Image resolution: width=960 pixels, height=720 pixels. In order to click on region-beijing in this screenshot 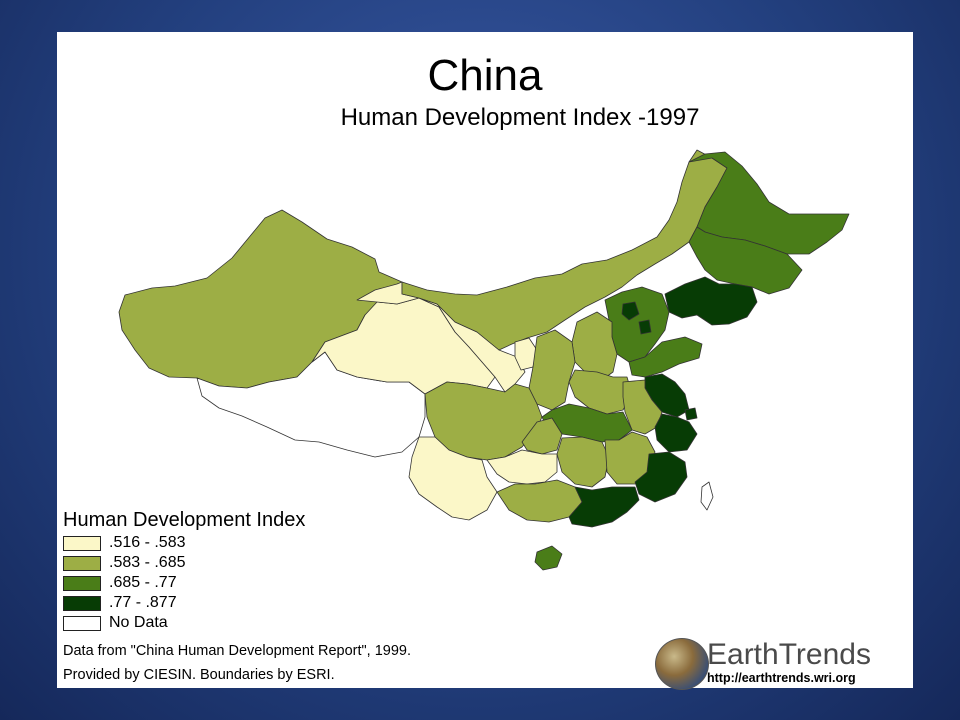, I will do `click(630, 311)`.